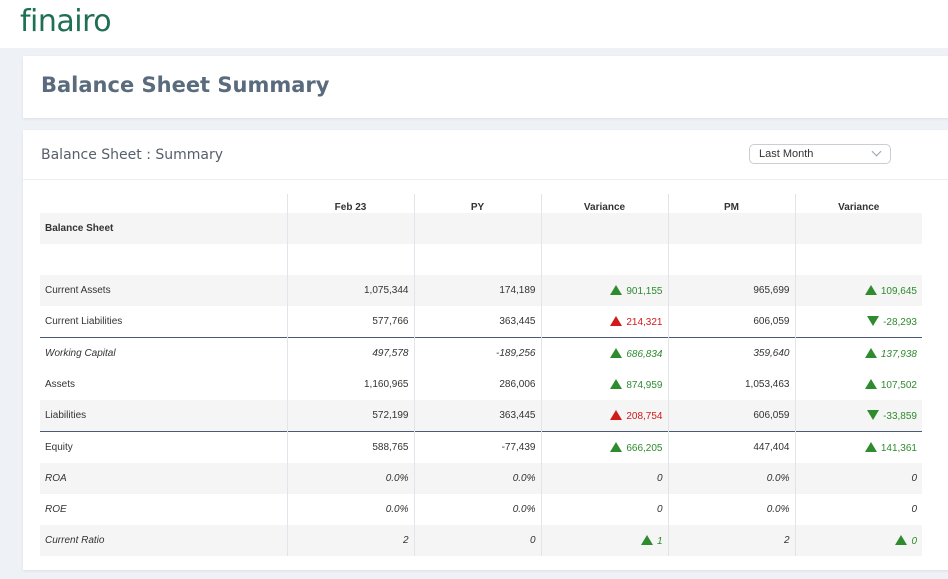 This screenshot has height=579, width=948. What do you see at coordinates (390, 447) in the screenshot?
I see `cell-feb-value: 588,765` at bounding box center [390, 447].